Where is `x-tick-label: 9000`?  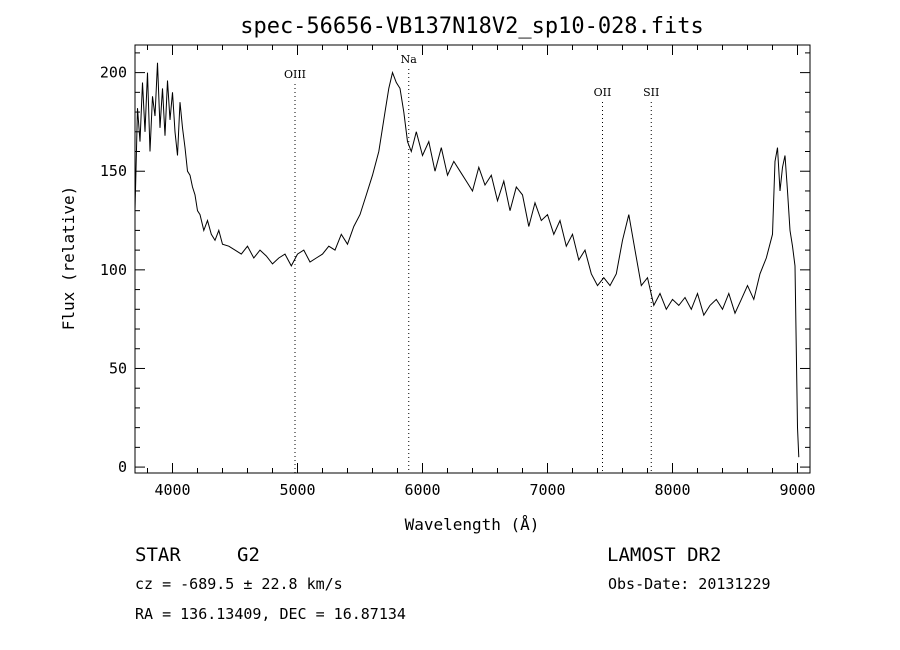 x-tick-label: 9000 is located at coordinates (797, 490).